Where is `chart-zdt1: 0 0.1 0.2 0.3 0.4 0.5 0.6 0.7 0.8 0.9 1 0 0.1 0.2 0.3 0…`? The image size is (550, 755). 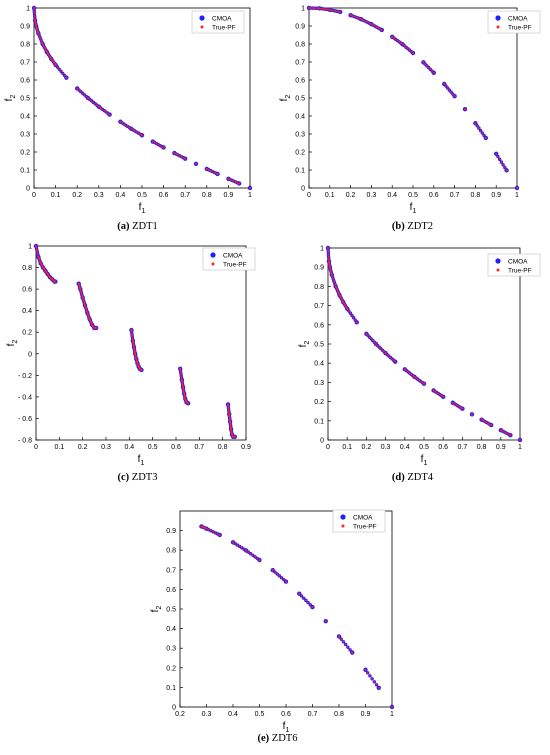
chart-zdt1: 0 0.1 0.2 0.3 0.4 0.5 0.6 0.7 0.8 0.9 1 0 0.1 0.2 0.3 0… is located at coordinates (128, 110).